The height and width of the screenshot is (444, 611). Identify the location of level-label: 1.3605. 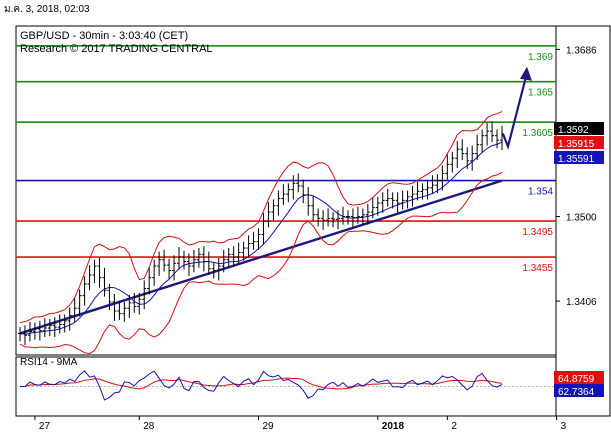
(537, 133).